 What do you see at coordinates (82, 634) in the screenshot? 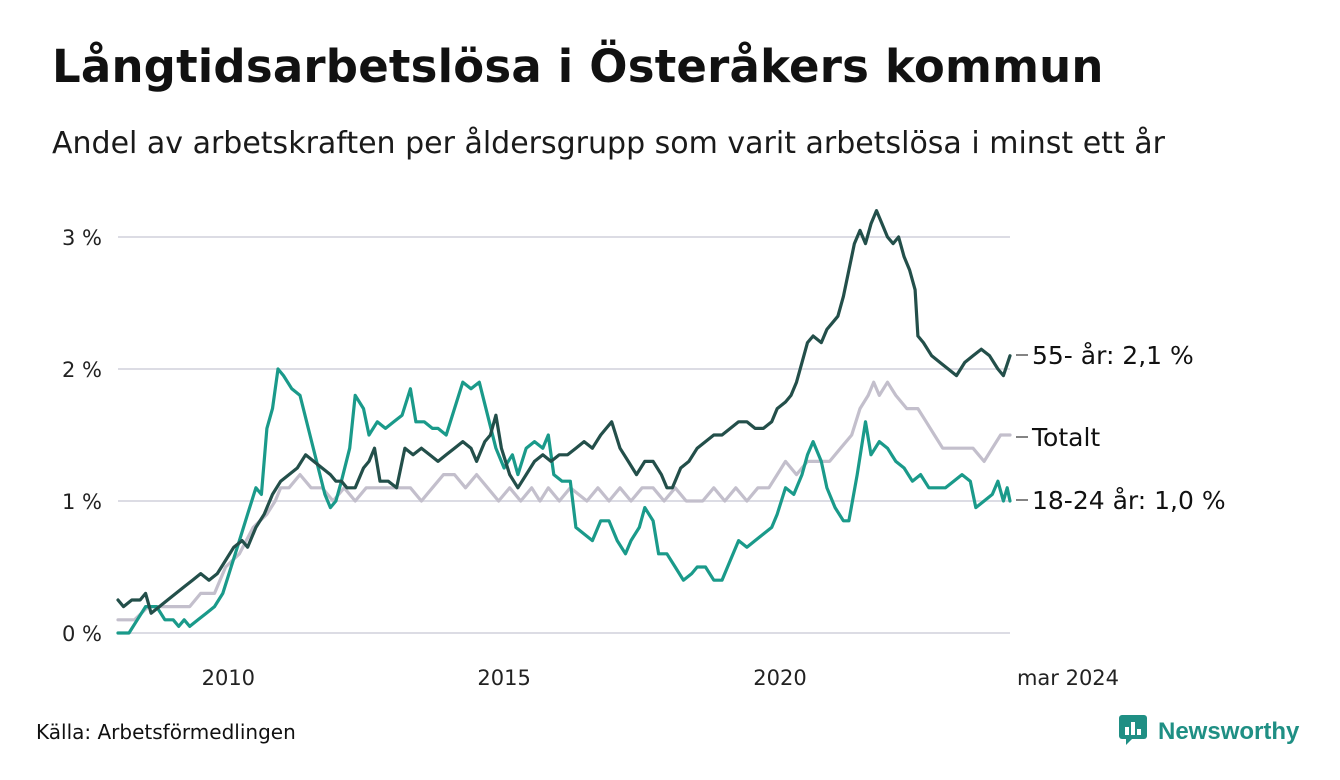
I see `y-tick-label: 0 %` at bounding box center [82, 634].